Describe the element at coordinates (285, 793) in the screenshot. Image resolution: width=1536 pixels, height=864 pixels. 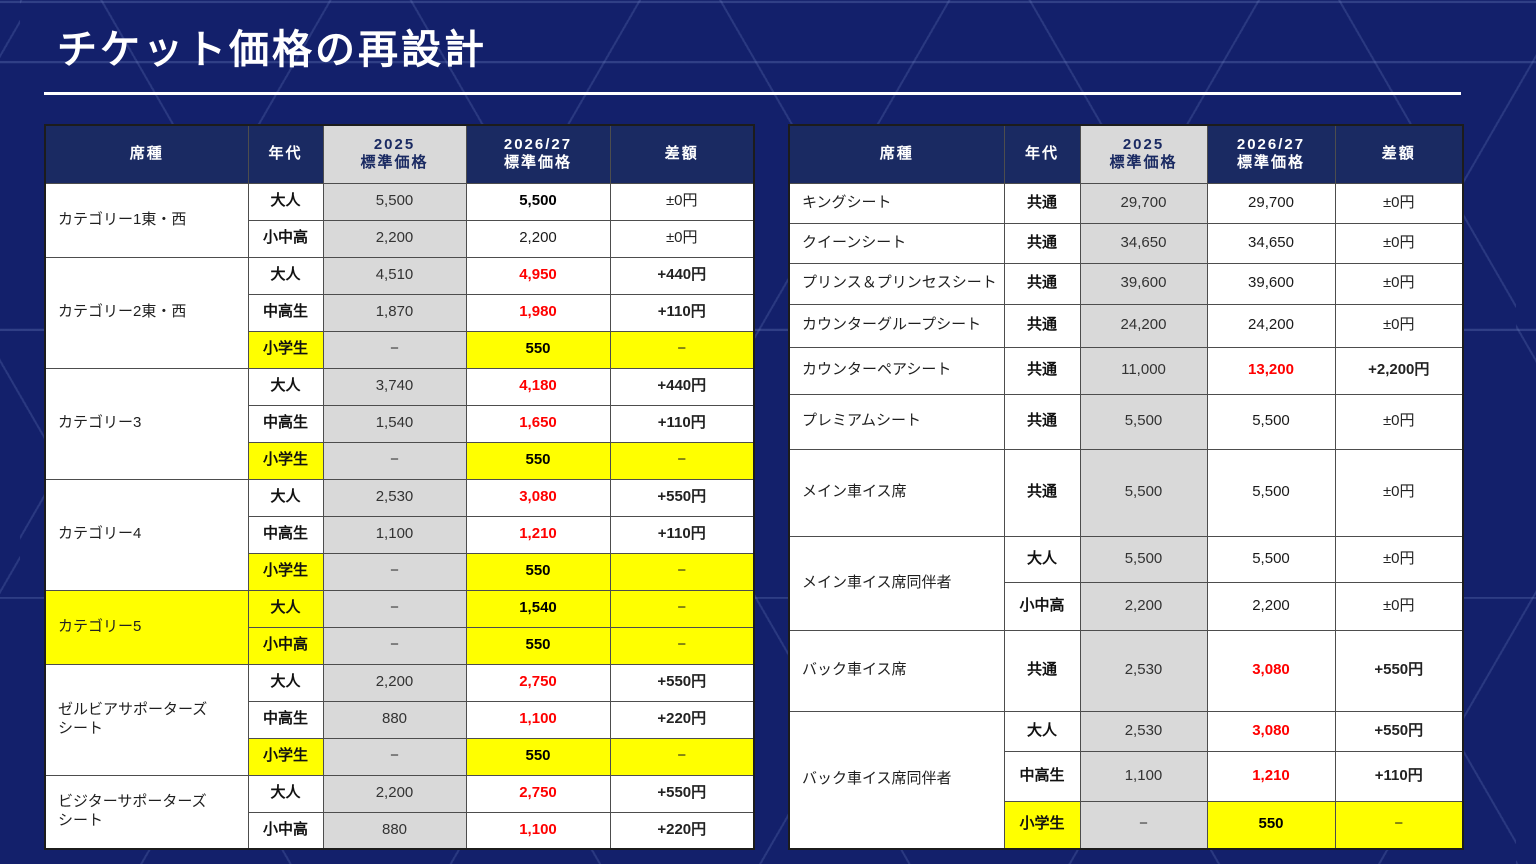
I see `age-cell: 大人` at that location.